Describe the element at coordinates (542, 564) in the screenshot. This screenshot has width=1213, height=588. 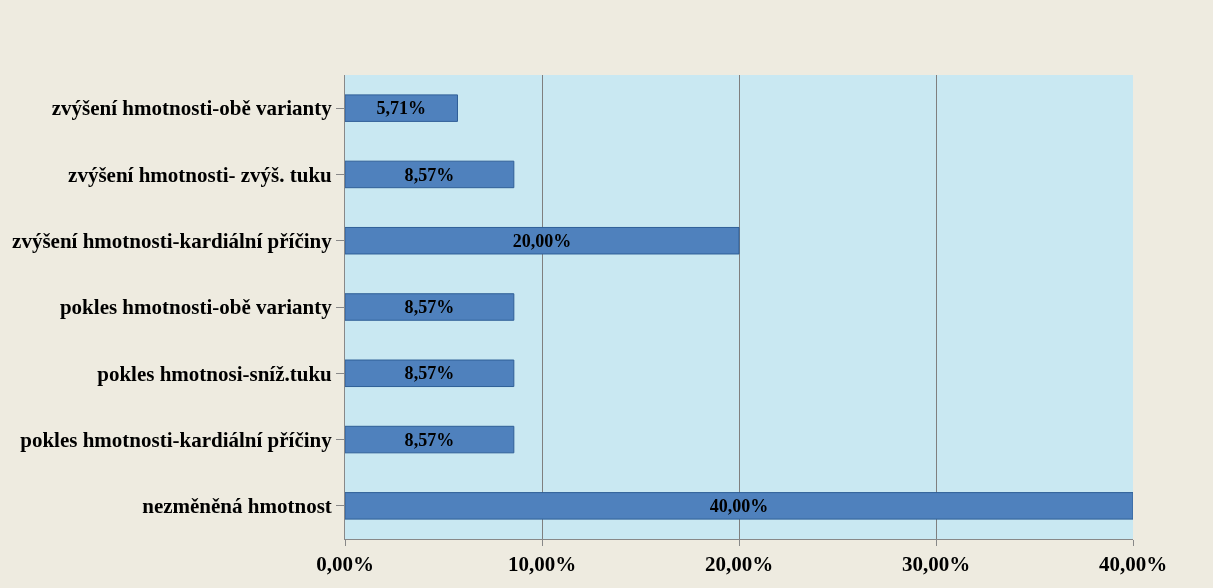
I see `x-tick-label: 10,00%` at that location.